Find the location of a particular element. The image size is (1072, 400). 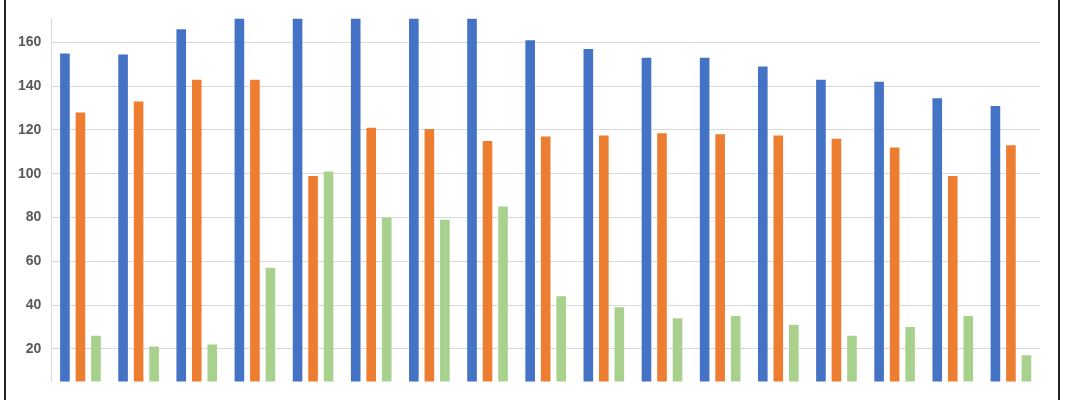

y-tick-label: 80 is located at coordinates (33, 216).